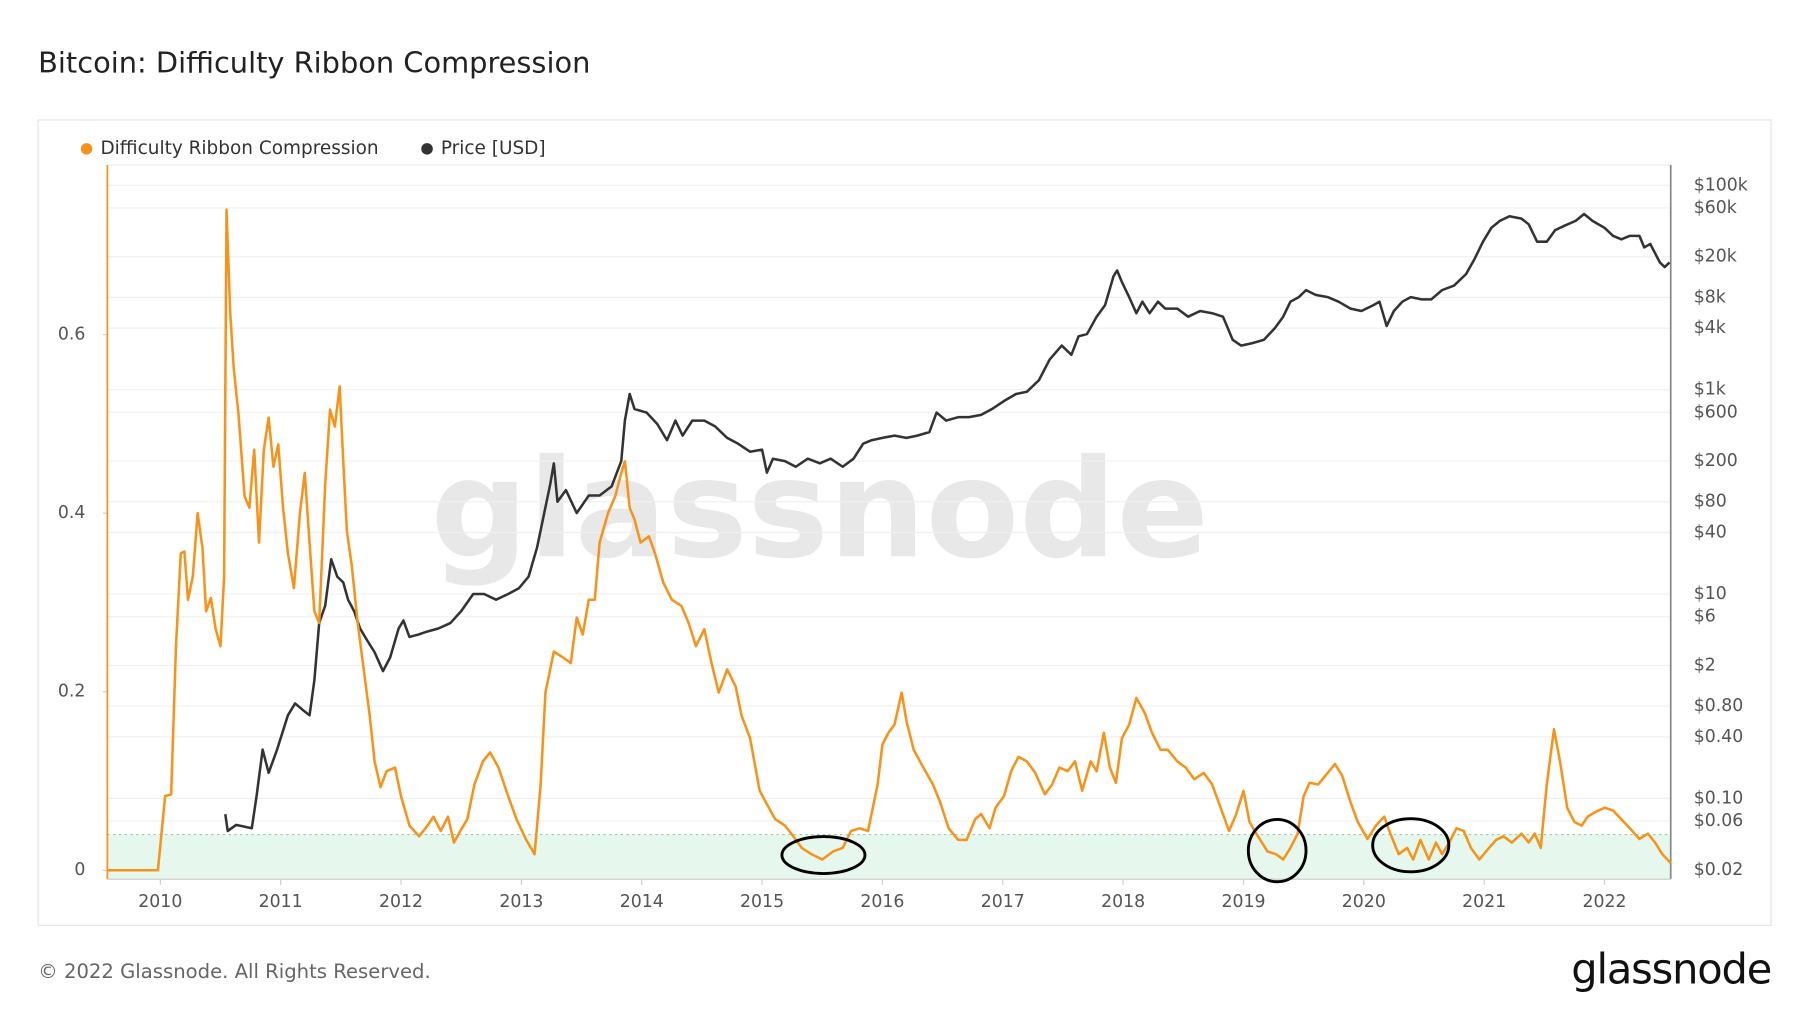  Describe the element at coordinates (1705, 665) in the screenshot. I see `y2-tick-label: $2` at that location.